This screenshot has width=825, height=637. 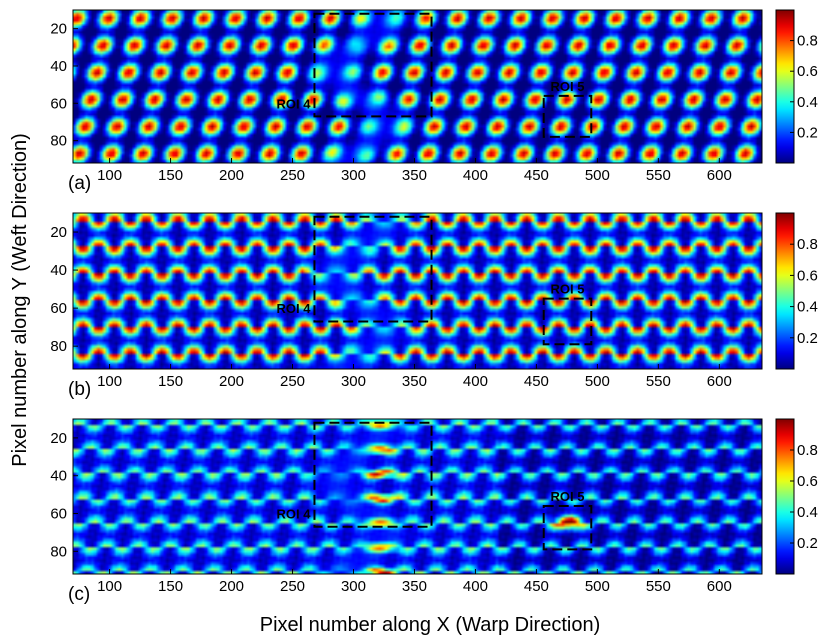 I want to click on panel-label: (b), so click(x=79, y=389).